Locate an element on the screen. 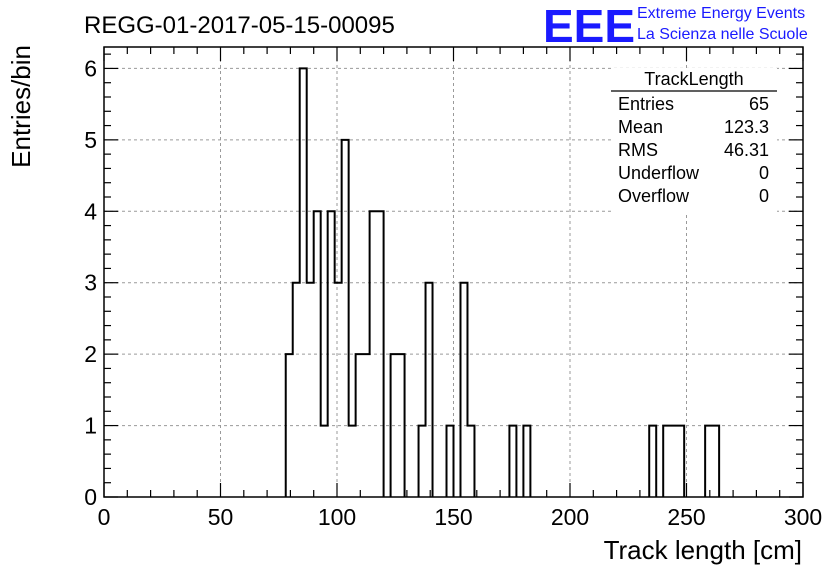  y-tick-label: 0 is located at coordinates (90, 497).